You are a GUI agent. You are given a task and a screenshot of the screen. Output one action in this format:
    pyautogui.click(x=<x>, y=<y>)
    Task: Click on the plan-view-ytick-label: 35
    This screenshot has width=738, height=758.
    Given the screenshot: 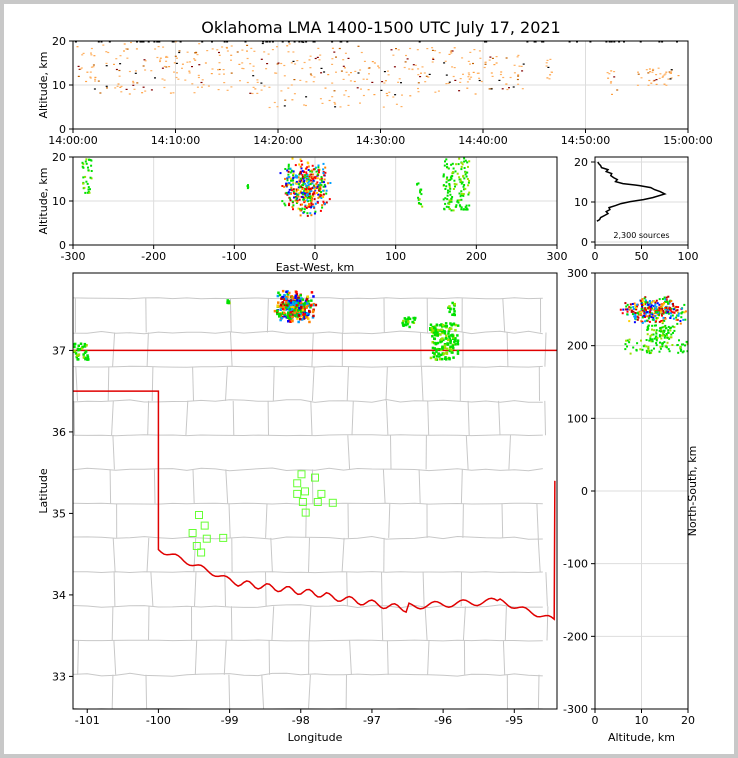 What is the action you would take?
    pyautogui.click(x=59, y=513)
    